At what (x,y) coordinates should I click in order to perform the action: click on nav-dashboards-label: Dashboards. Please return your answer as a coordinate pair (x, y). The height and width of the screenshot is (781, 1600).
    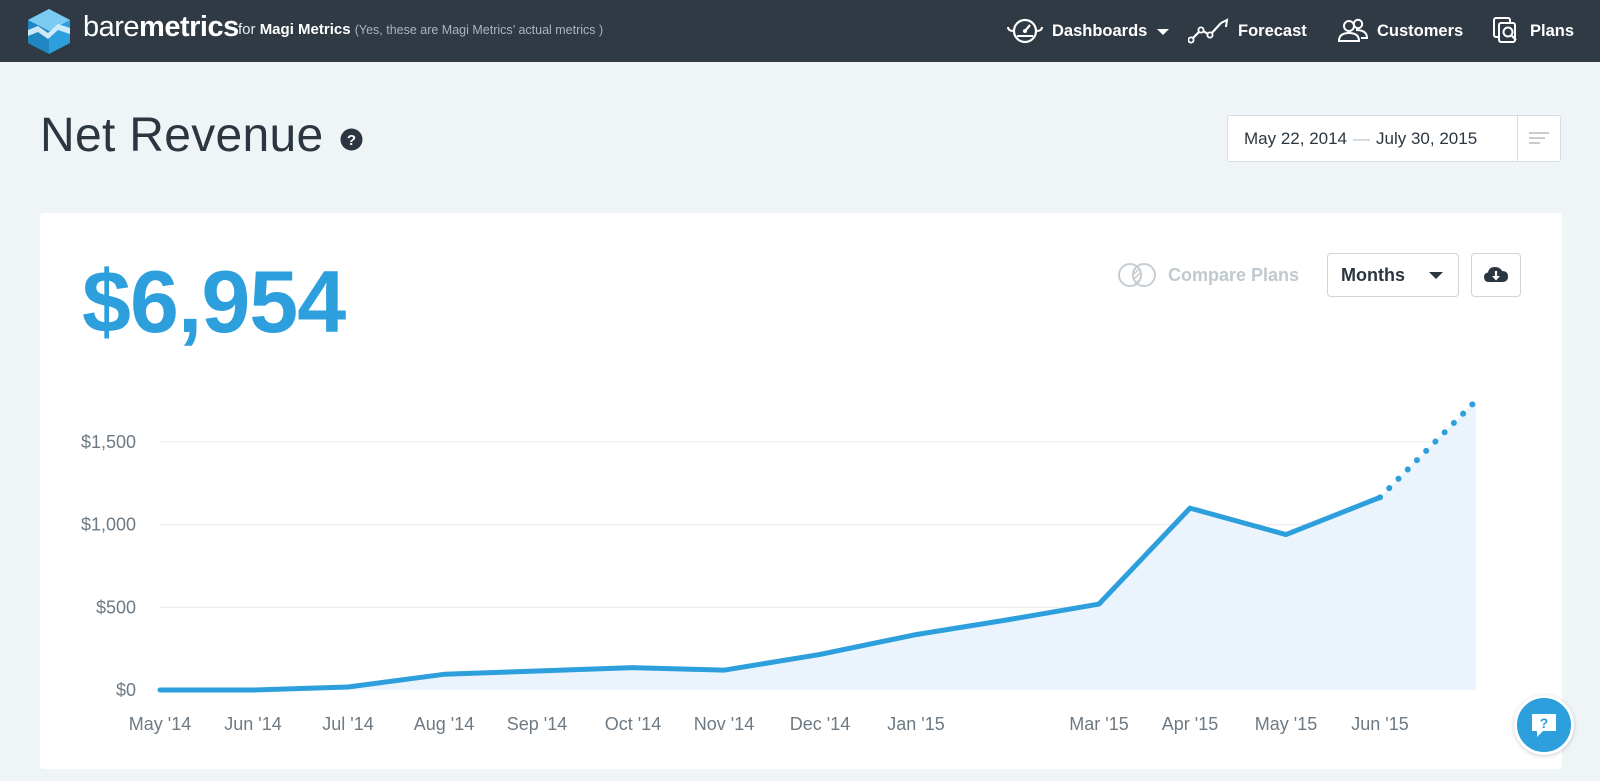
    Looking at the image, I should click on (1100, 30).